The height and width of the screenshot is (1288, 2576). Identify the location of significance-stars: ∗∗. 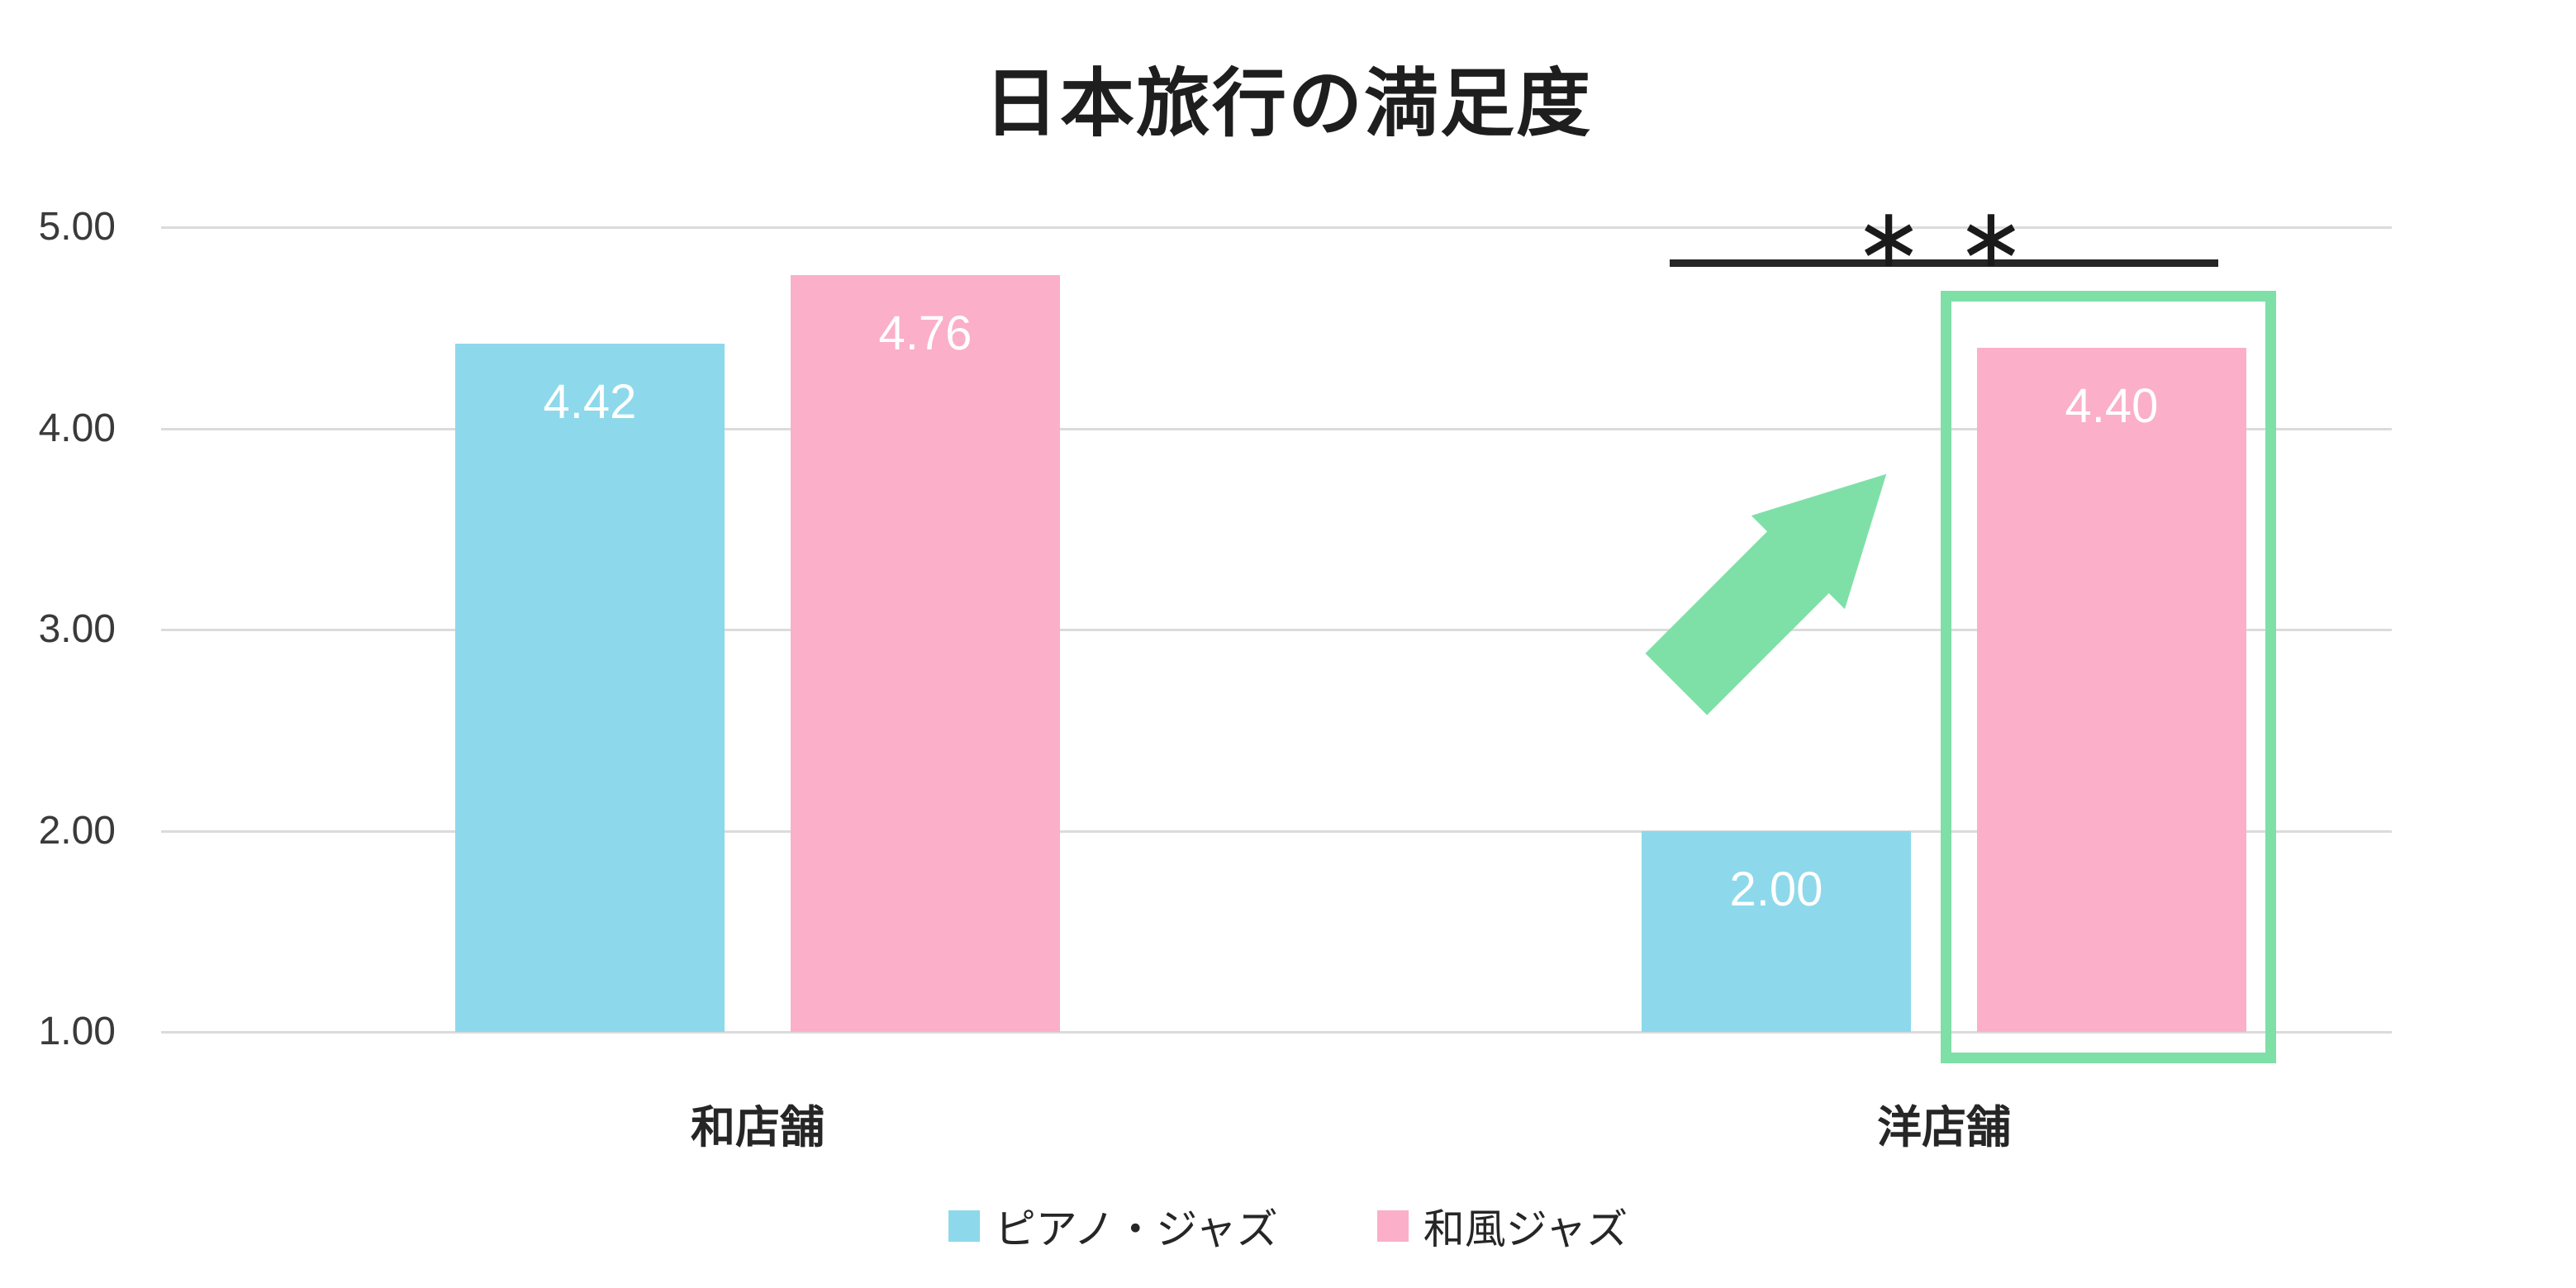
(1957, 237).